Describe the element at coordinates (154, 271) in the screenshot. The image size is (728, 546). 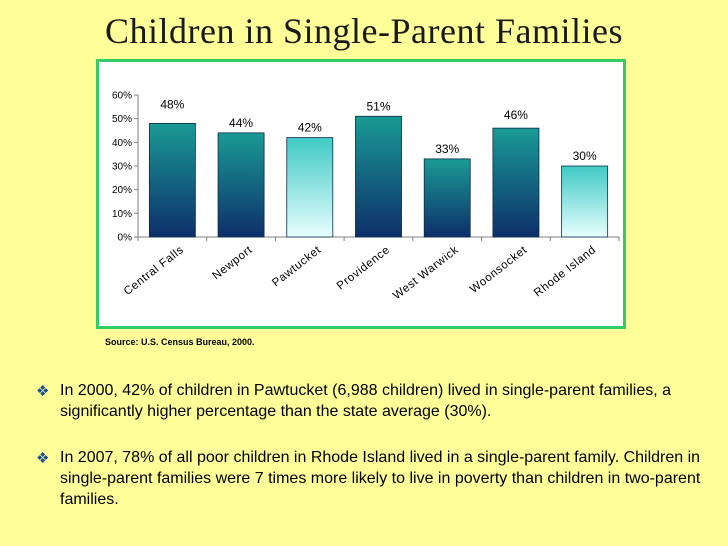
I see `x-tick-label: Central Falls` at that location.